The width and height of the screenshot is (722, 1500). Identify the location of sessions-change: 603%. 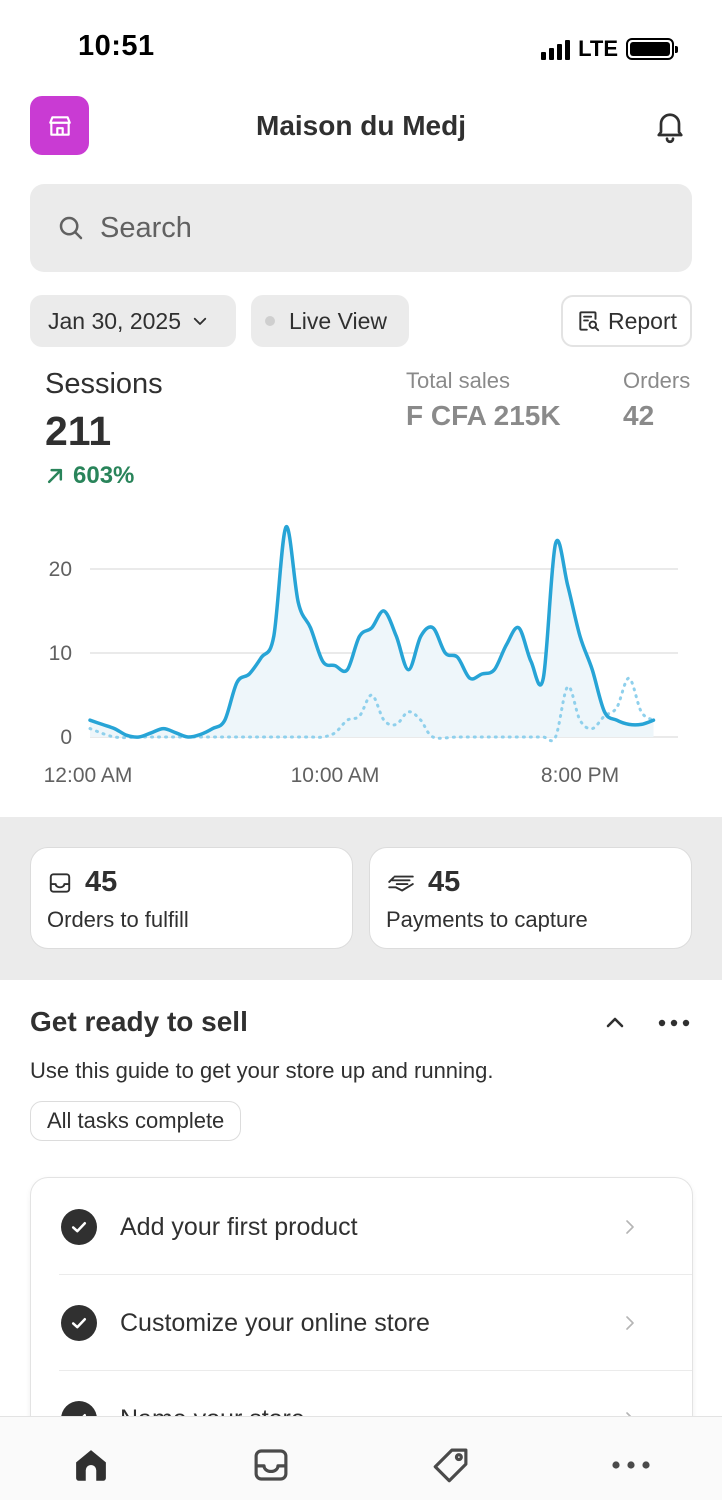
(89, 476).